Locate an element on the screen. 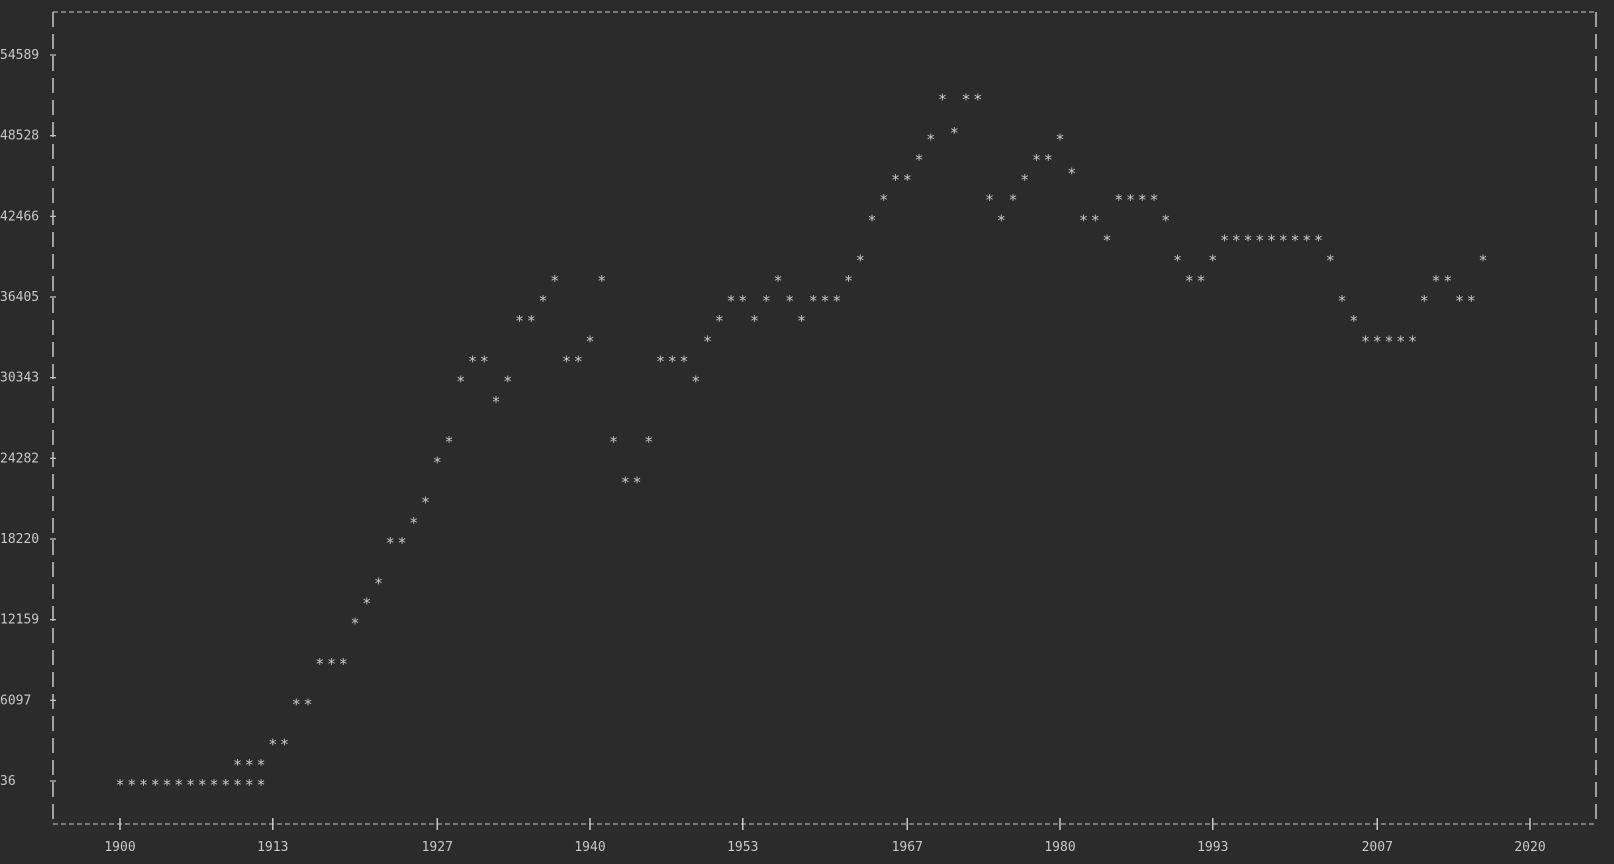  y-tick-label: 54589 is located at coordinates (19, 55).